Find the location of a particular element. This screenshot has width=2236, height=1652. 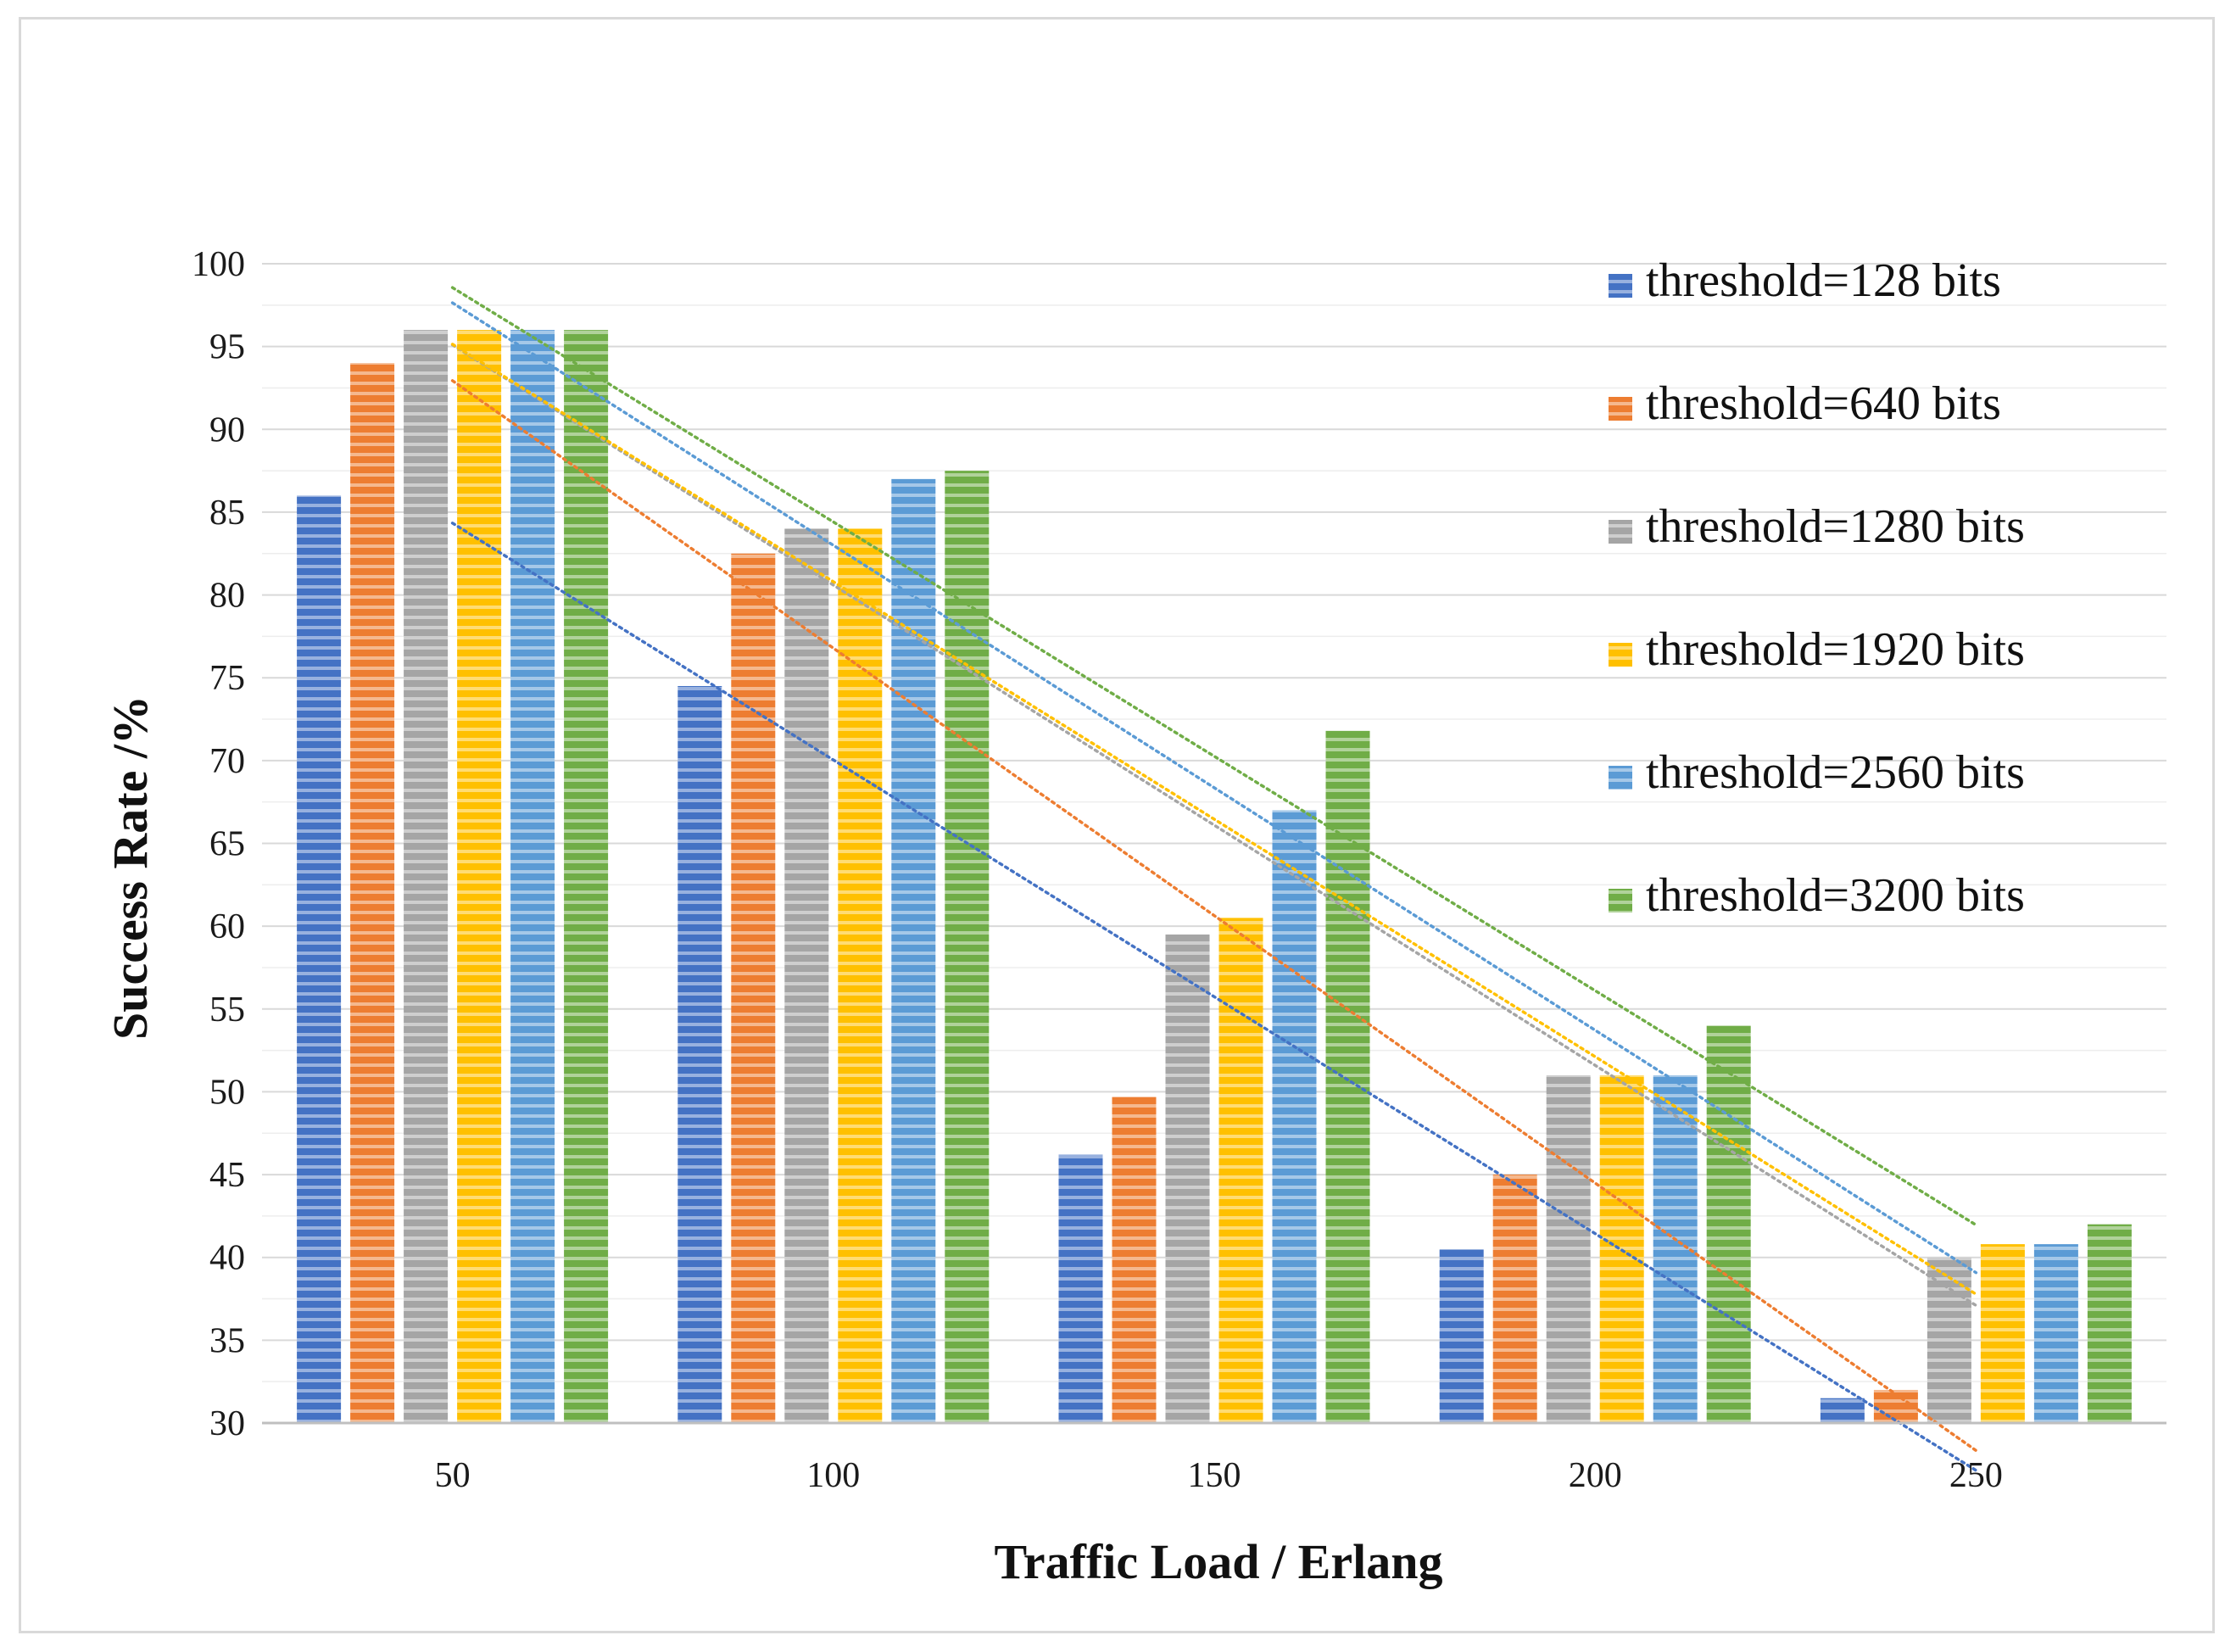

y-tick-label: 30 is located at coordinates (227, 1423).